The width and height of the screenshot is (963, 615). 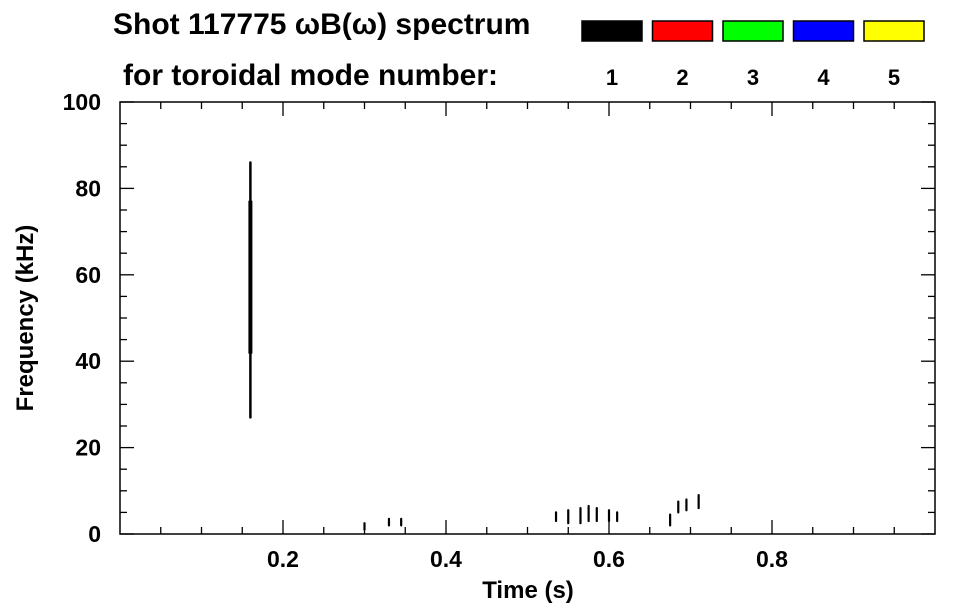 I want to click on legend-label-1: 1, so click(x=612, y=77).